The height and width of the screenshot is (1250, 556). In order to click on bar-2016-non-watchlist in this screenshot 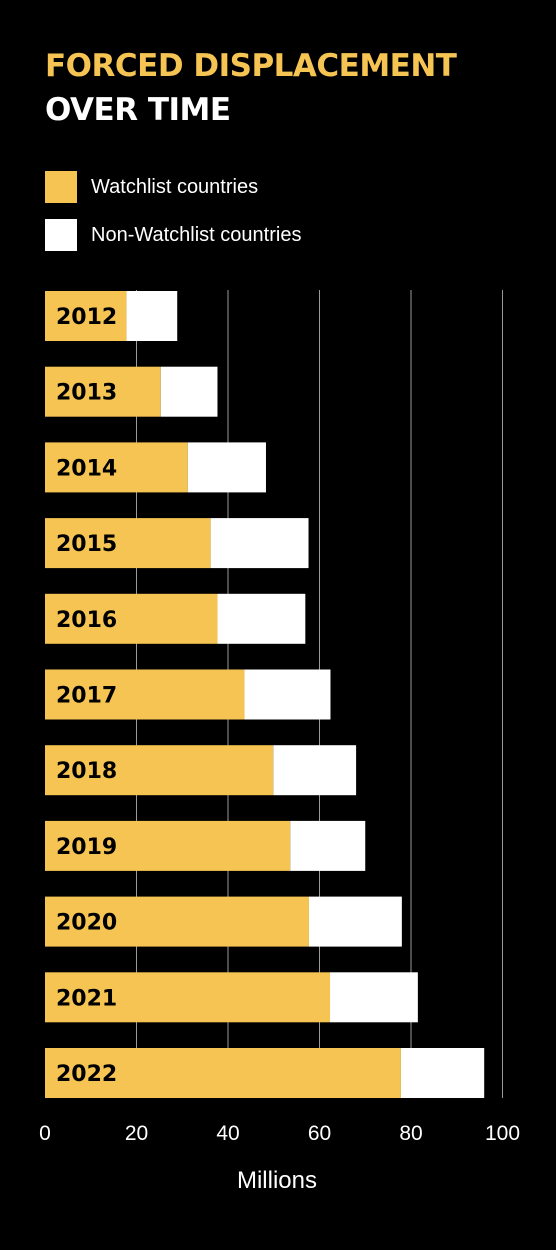, I will do `click(261, 618)`.